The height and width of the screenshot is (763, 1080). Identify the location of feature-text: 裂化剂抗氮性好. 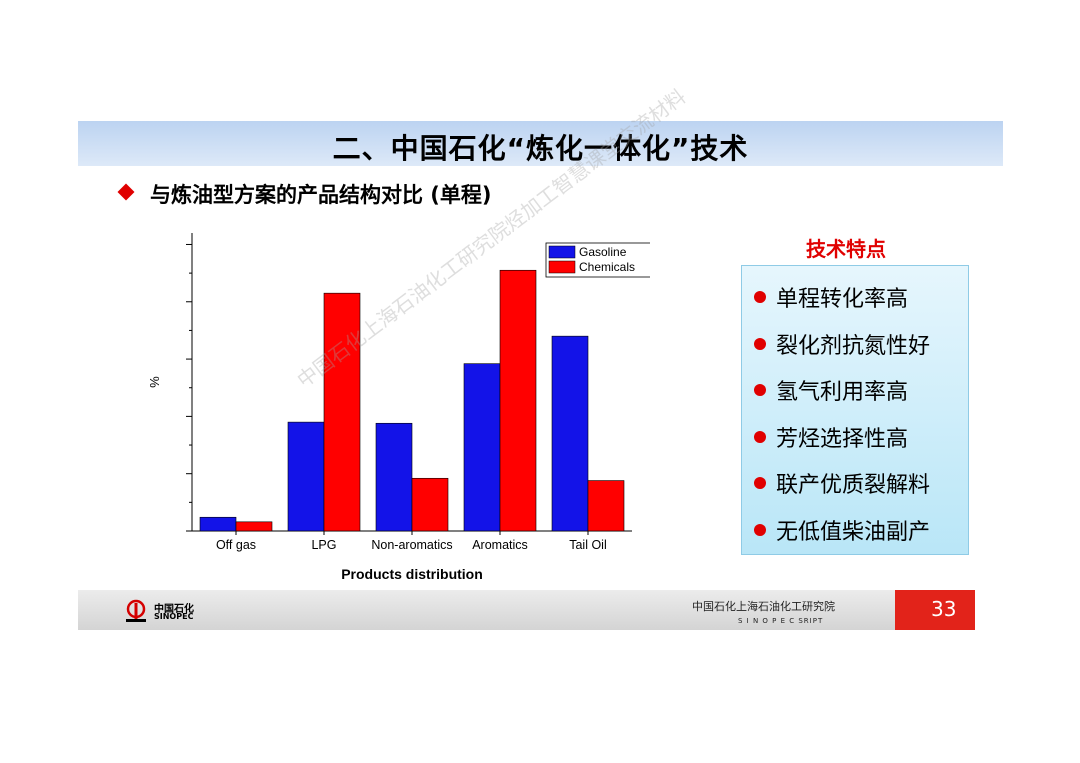
(853, 346).